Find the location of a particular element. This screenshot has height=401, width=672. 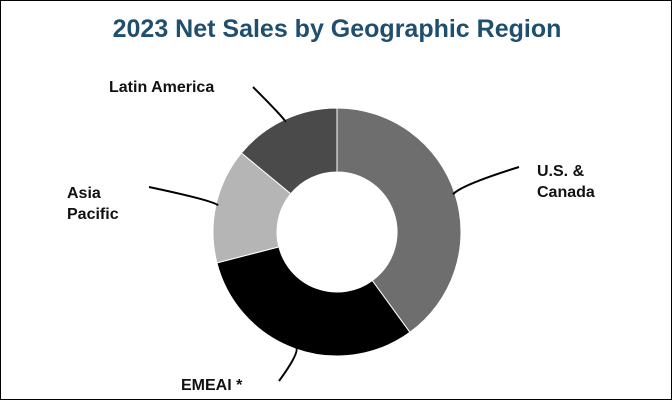

label-emeai: EMEAI * is located at coordinates (212, 385).